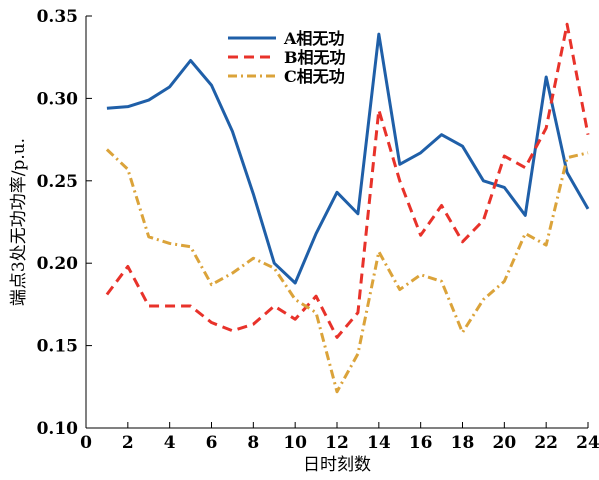  I want to click on x-tick-label: 10, so click(295, 443).